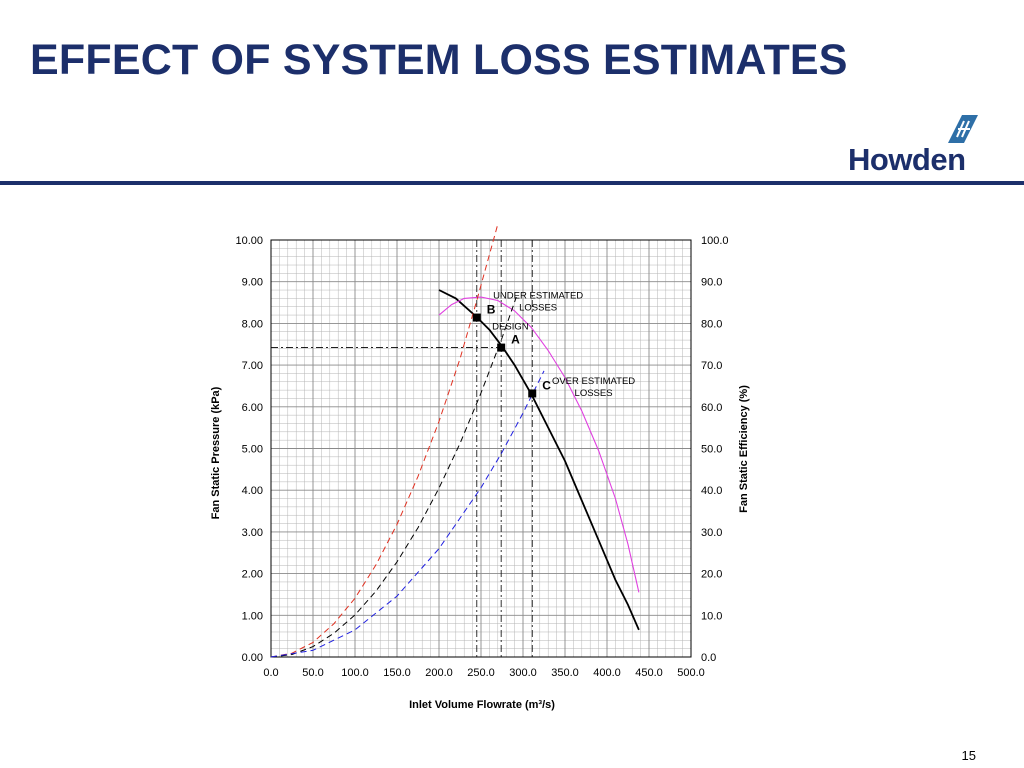  Describe the element at coordinates (539, 444) in the screenshot. I see `fan-efficiency-curve` at that location.